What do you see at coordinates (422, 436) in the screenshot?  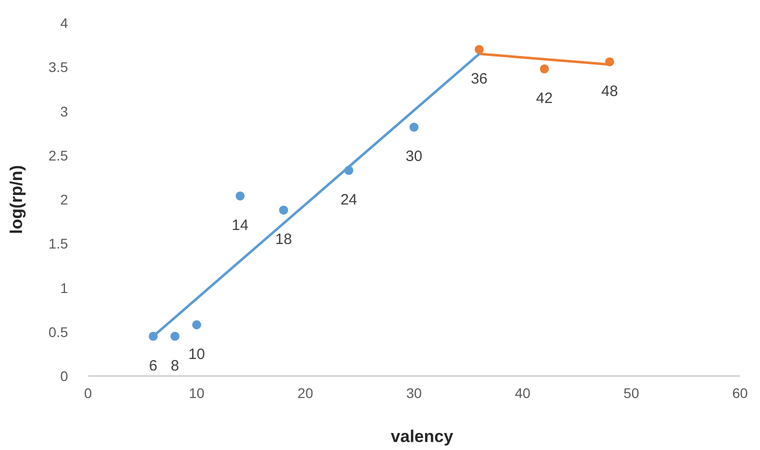 I see `x-axis-title: valency` at bounding box center [422, 436].